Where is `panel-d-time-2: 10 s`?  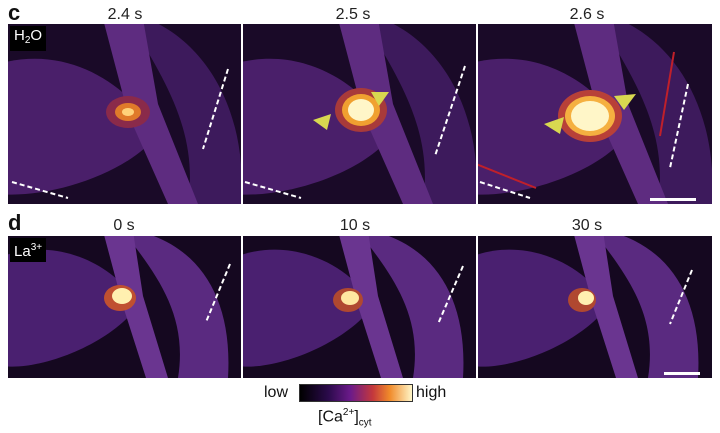 panel-d-time-2: 10 s is located at coordinates (355, 225).